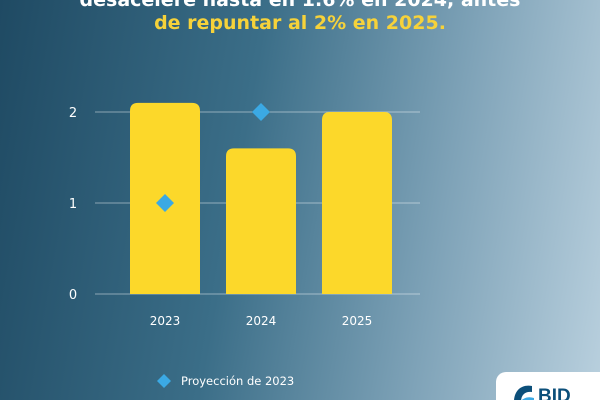 The width and height of the screenshot is (600, 400). I want to click on x-label-2024: 2024, so click(261, 321).